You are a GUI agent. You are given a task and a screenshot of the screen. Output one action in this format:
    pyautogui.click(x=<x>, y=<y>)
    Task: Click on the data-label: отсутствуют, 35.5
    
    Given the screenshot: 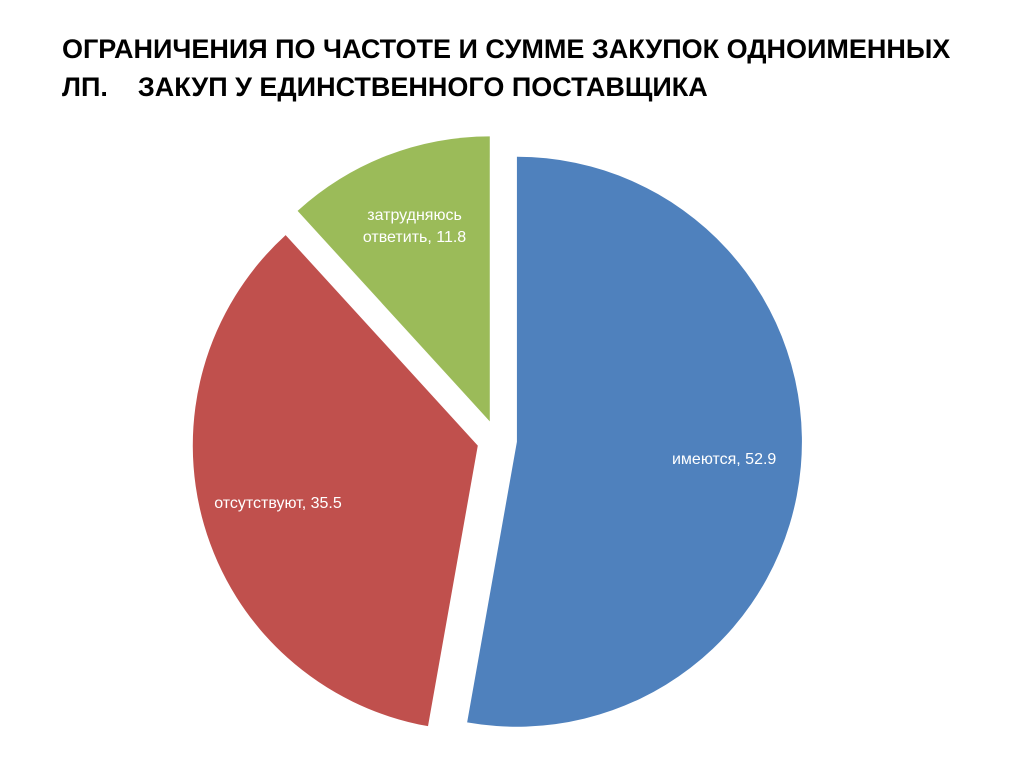 What is the action you would take?
    pyautogui.click(x=278, y=503)
    